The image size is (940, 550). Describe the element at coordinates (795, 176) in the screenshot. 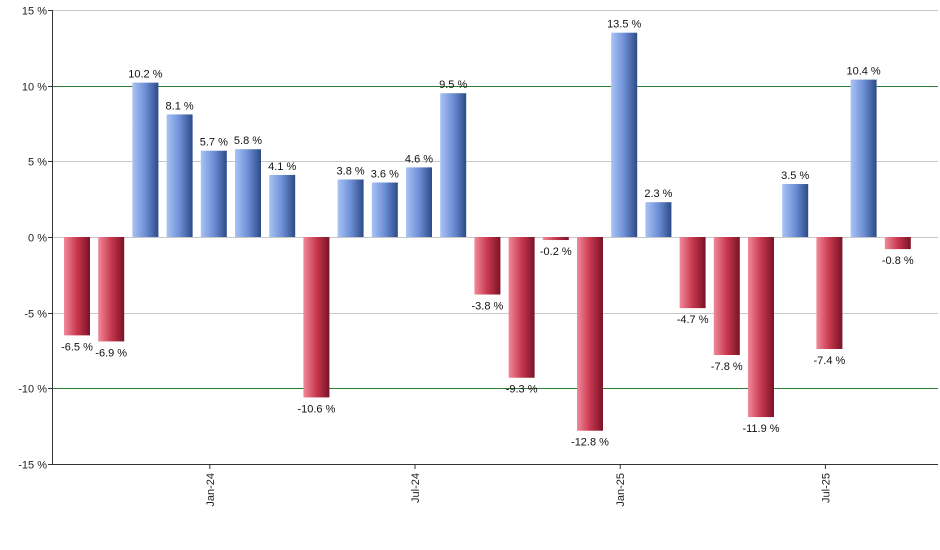

I see `bar-value-label: 3.5 %` at that location.